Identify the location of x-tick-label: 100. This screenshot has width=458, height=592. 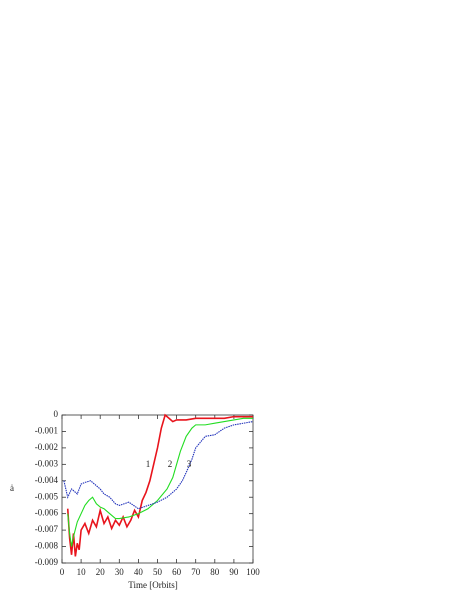
(253, 572).